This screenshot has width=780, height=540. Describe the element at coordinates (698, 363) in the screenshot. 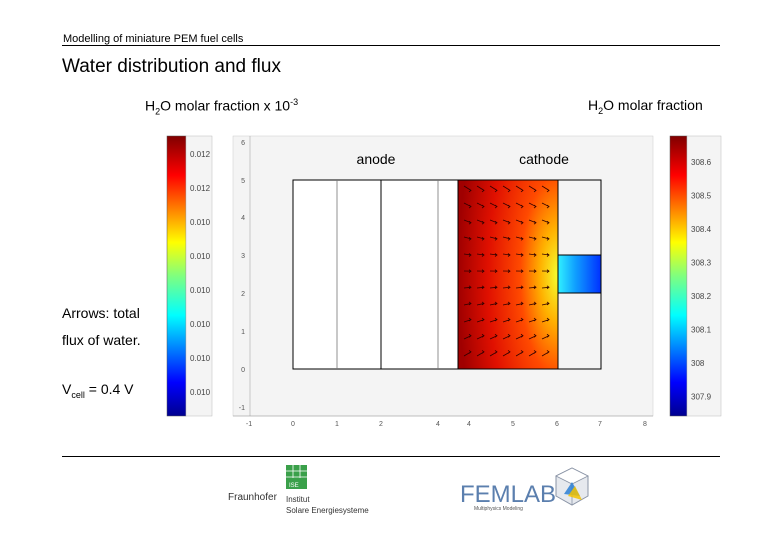

I see `right-colorbar-tick-label: 308` at that location.